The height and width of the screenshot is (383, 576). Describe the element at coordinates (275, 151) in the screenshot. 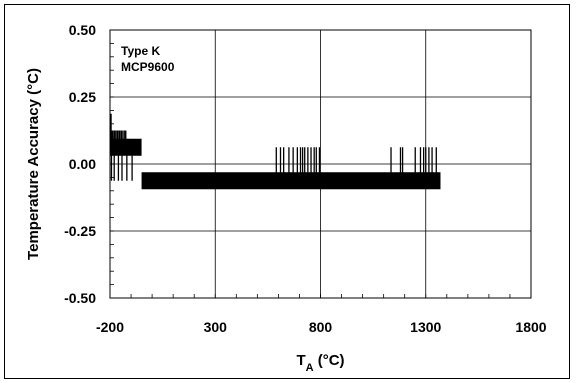

I see `data-series` at that location.